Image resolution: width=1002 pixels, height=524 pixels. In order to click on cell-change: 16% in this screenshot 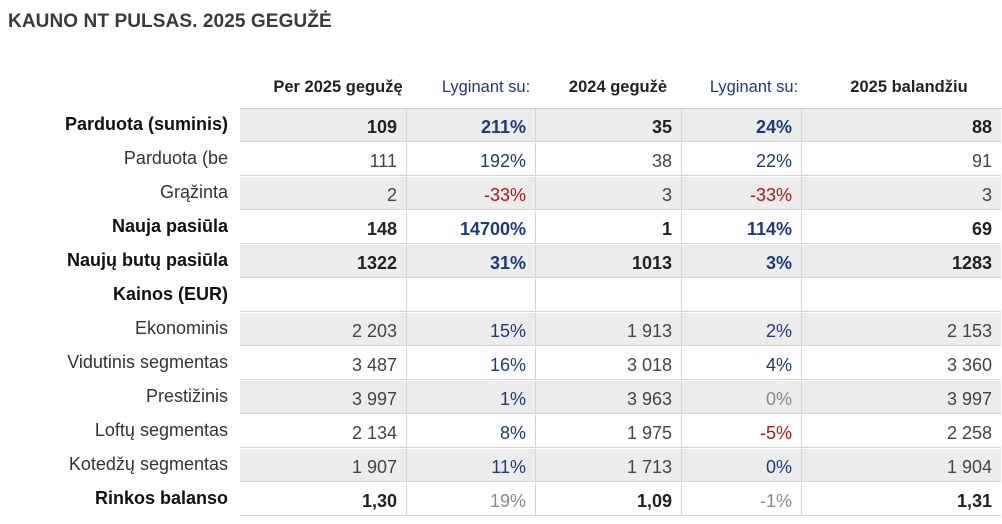, I will do `click(471, 363)`.